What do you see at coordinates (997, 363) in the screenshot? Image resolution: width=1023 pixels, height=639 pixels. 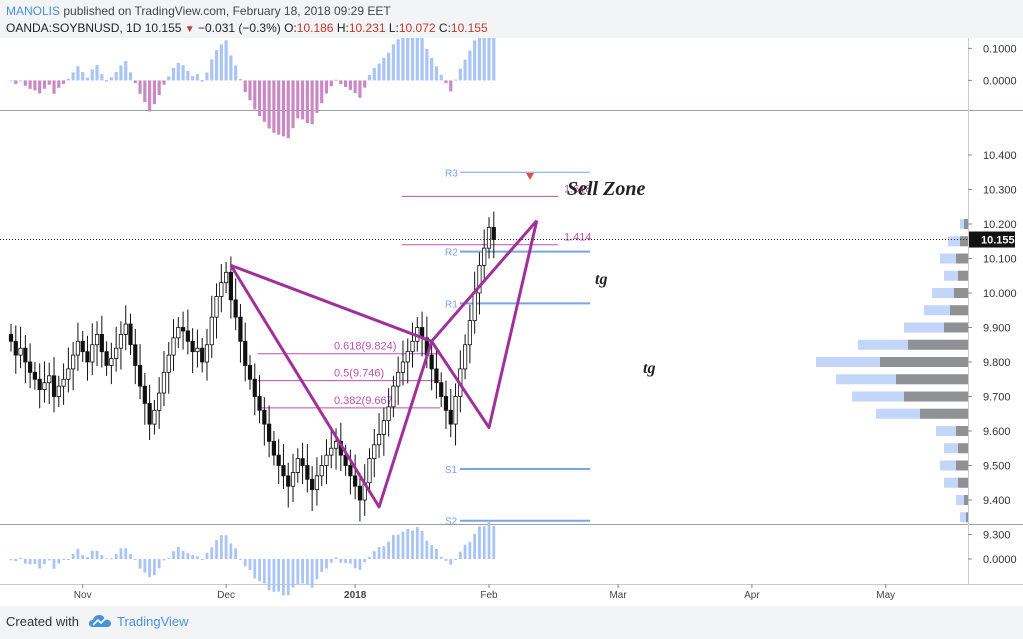 I see `price-axis-tick-label: 9.800` at bounding box center [997, 363].